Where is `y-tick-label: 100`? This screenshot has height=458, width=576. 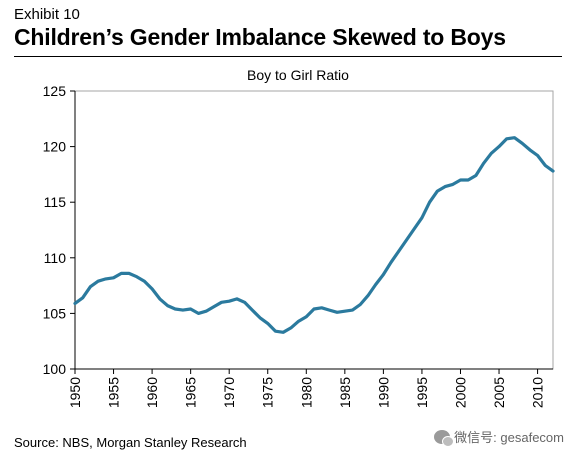
y-tick-label: 100 is located at coordinates (55, 369).